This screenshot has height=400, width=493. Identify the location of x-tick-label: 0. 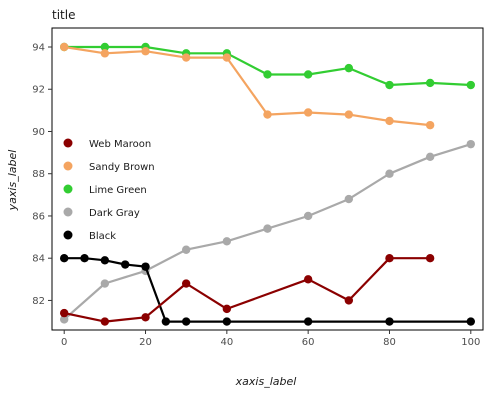
(64, 342).